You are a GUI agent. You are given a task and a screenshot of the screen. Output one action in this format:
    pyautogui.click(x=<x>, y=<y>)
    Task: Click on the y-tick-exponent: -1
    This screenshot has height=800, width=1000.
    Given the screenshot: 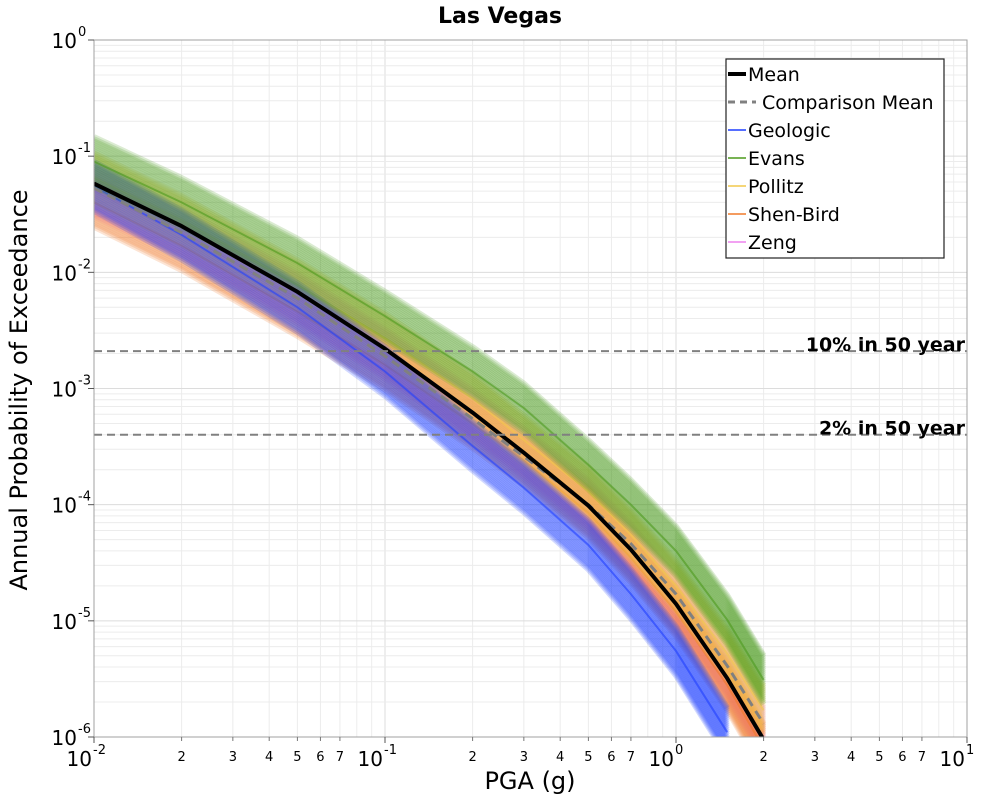 What is the action you would take?
    pyautogui.click(x=84, y=148)
    